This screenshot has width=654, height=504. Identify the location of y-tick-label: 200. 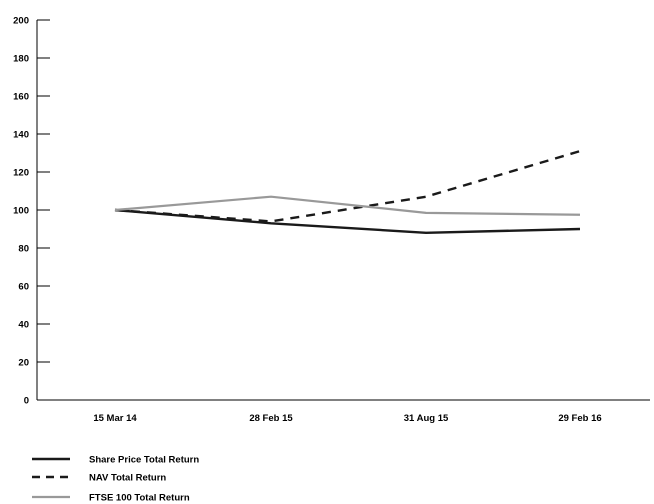
(21, 21).